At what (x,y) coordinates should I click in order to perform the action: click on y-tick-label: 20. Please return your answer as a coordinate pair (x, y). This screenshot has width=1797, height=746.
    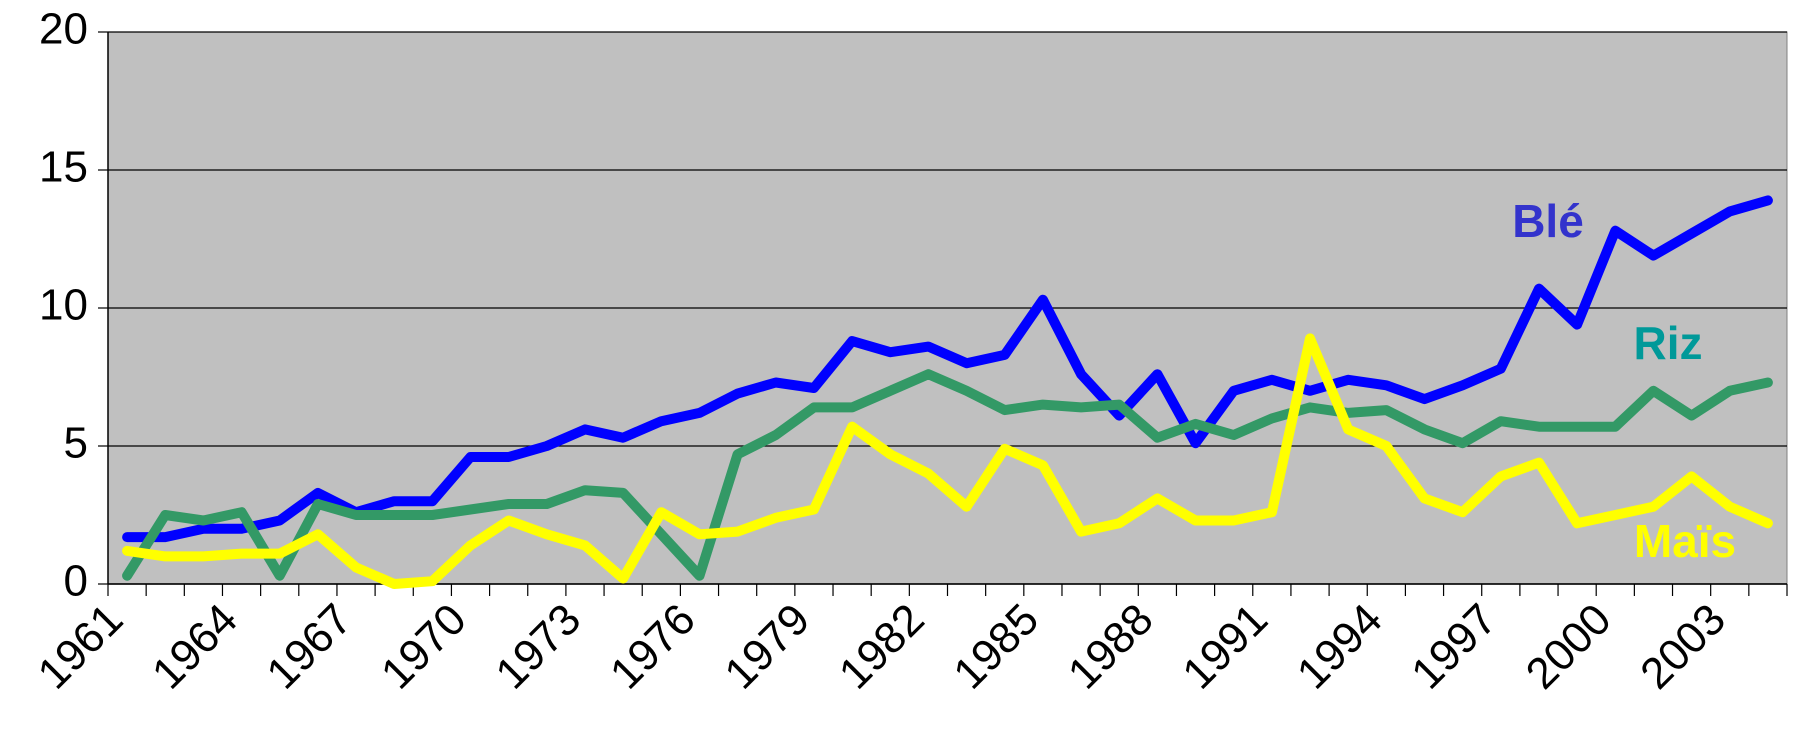
    Looking at the image, I should click on (63, 29).